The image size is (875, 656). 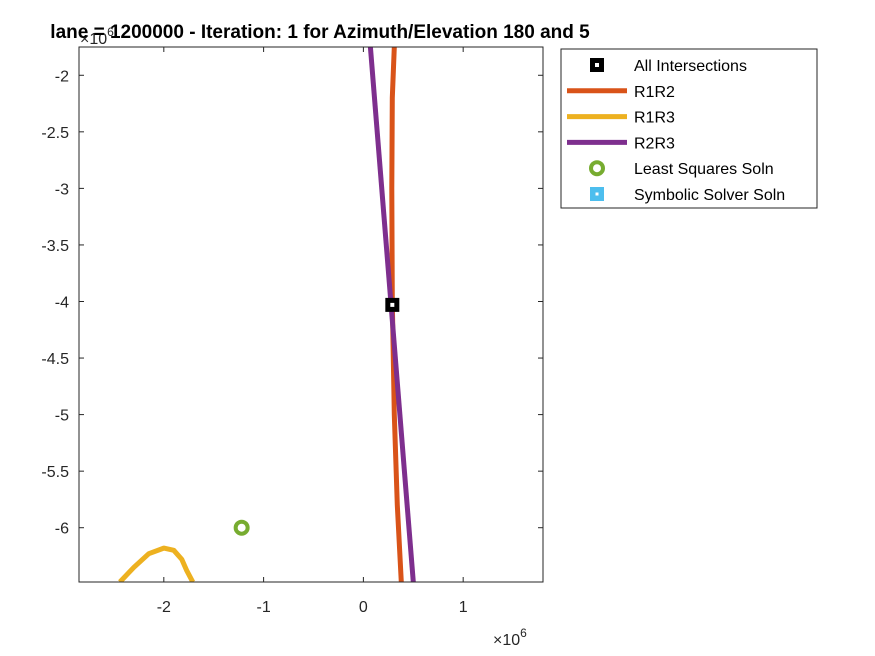 What do you see at coordinates (55, 472) in the screenshot?
I see `y-tick-label: -5.5` at bounding box center [55, 472].